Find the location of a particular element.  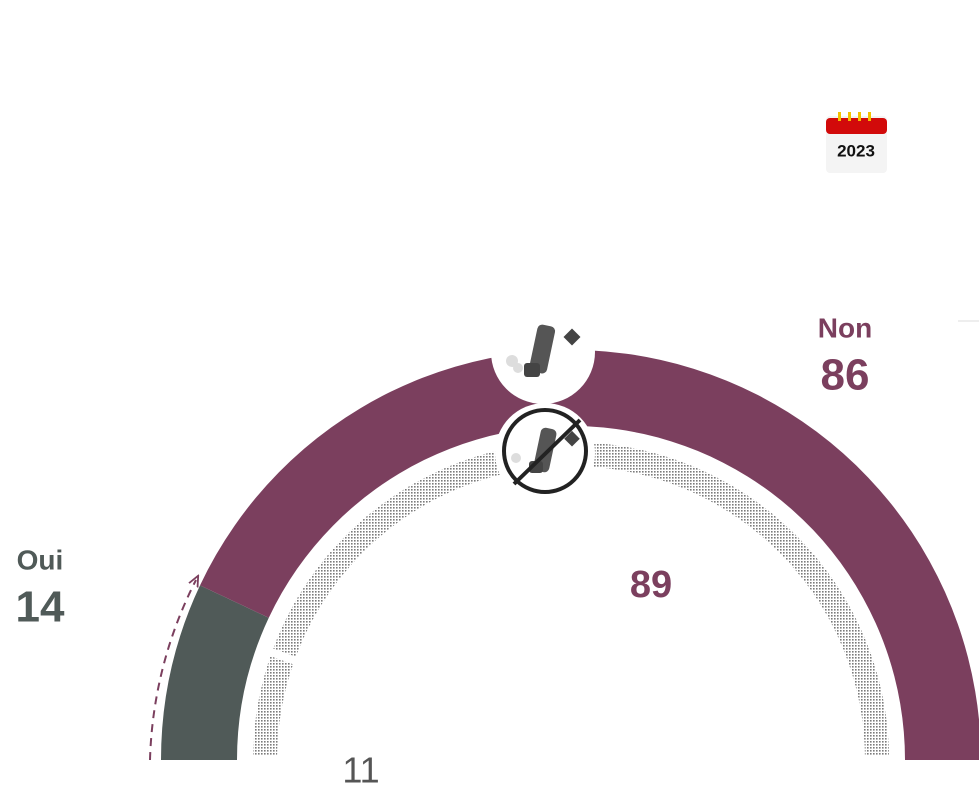

arrow is located at coordinates (172, 670).